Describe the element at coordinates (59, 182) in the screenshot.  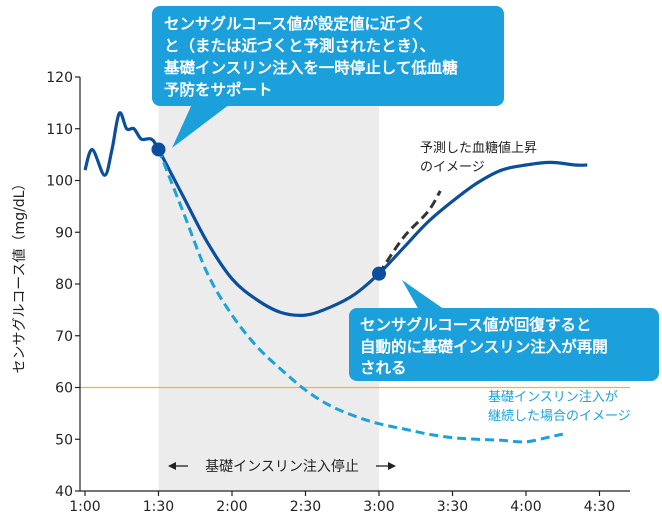
I see `y-tick-label: 100` at that location.